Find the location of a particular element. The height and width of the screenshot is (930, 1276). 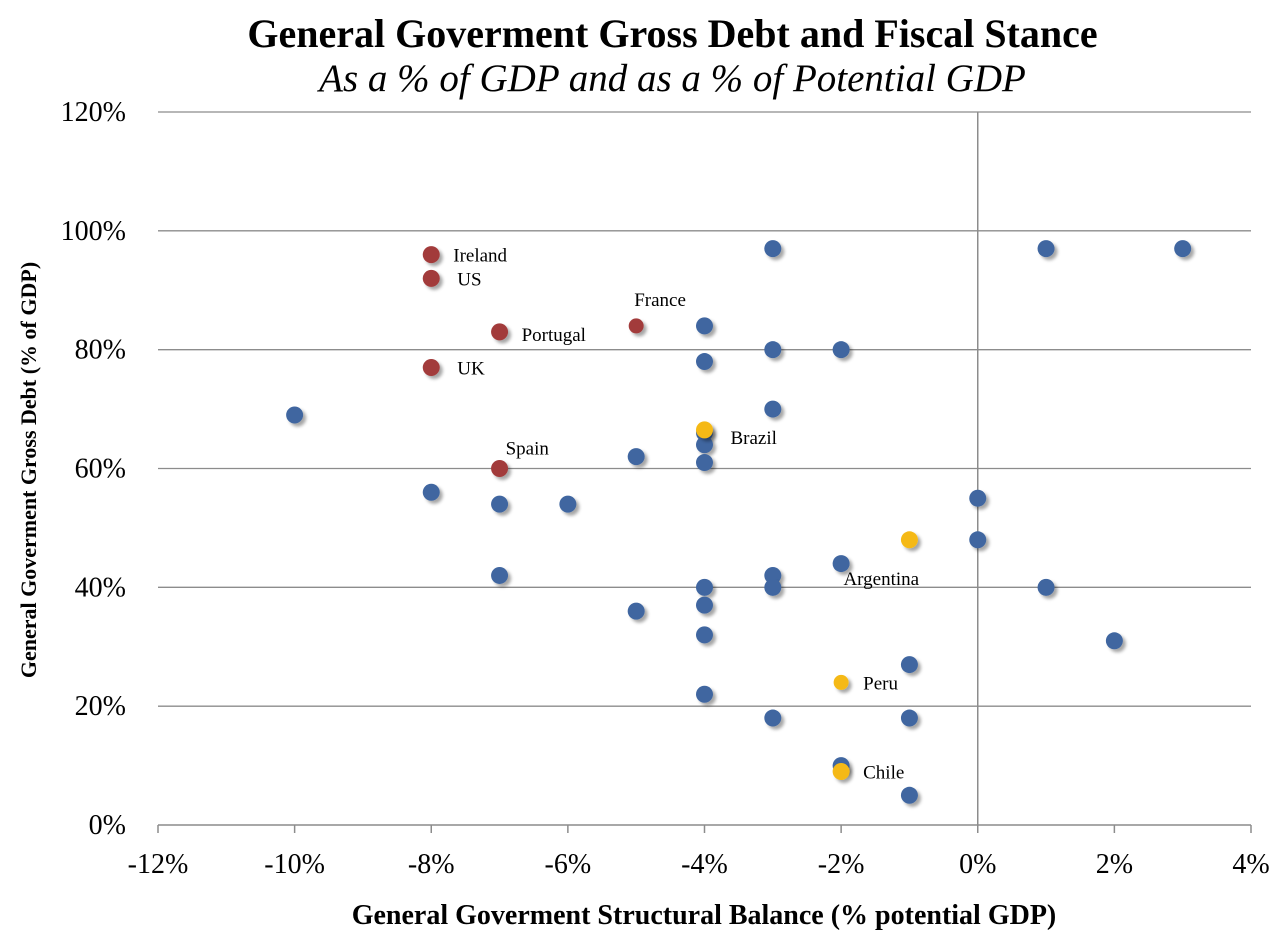

point-label-france: France is located at coordinates (660, 300).